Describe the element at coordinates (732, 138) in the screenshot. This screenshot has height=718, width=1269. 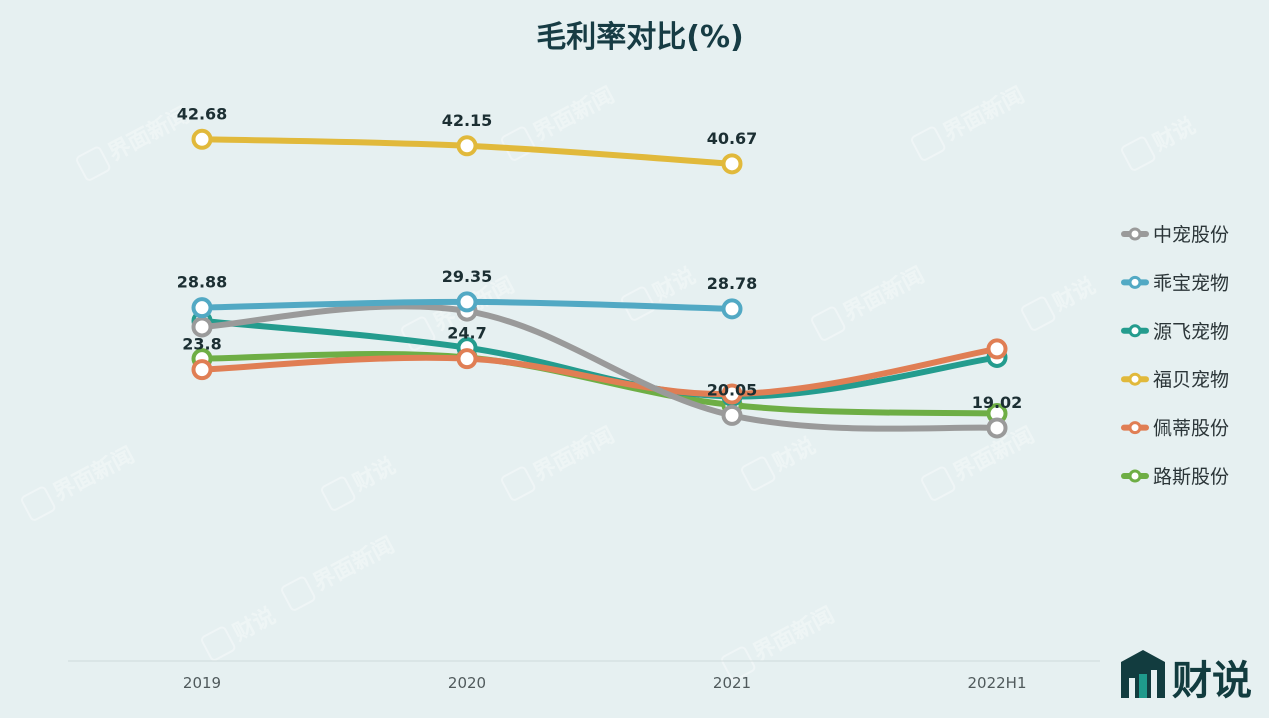
I see `data-label: 40.67` at that location.